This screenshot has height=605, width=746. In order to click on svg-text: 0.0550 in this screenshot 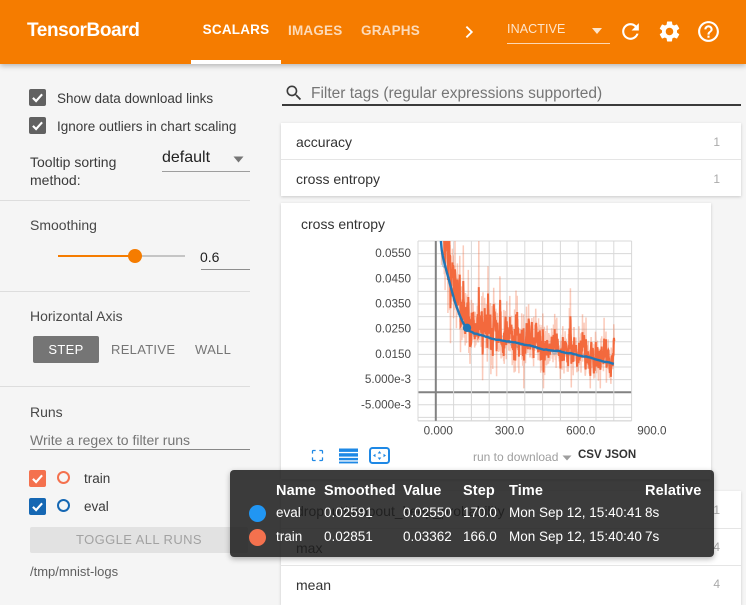, I will do `click(393, 253)`.